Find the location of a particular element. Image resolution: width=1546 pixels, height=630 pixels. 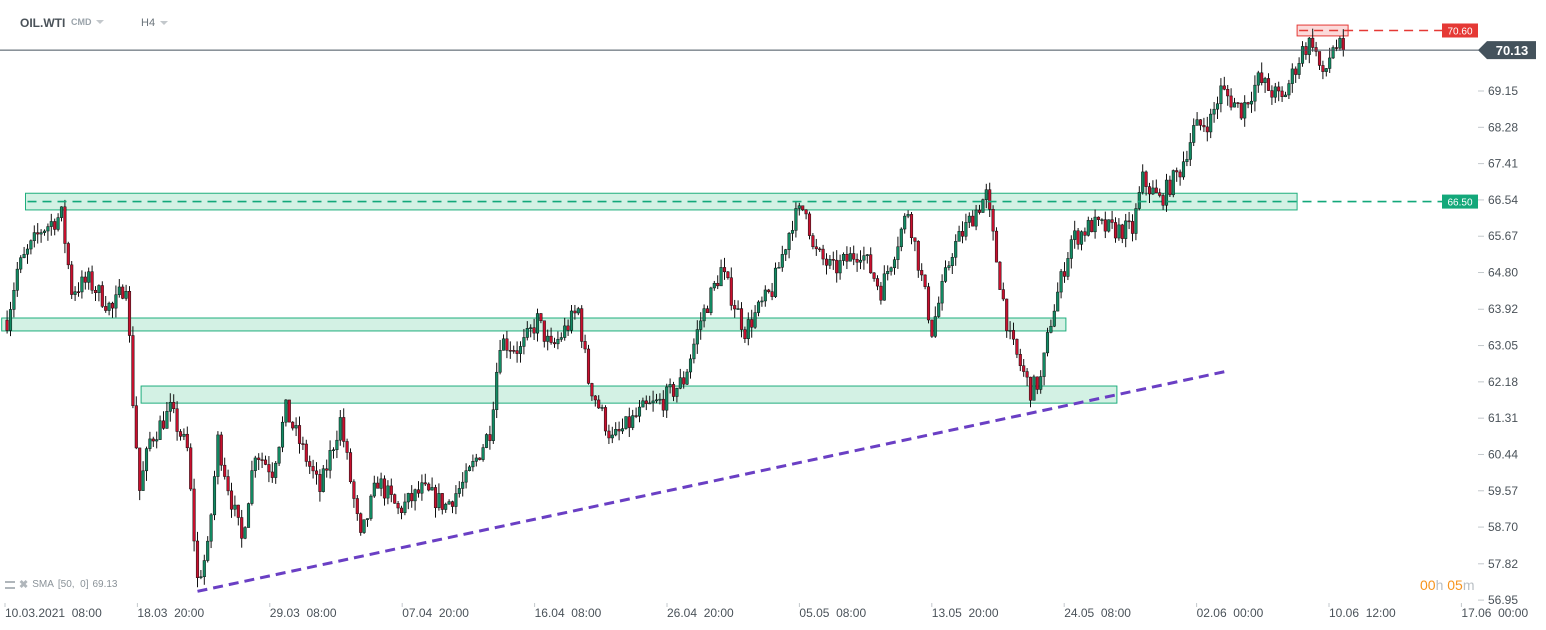

indicator-name: SMA is located at coordinates (43, 584).